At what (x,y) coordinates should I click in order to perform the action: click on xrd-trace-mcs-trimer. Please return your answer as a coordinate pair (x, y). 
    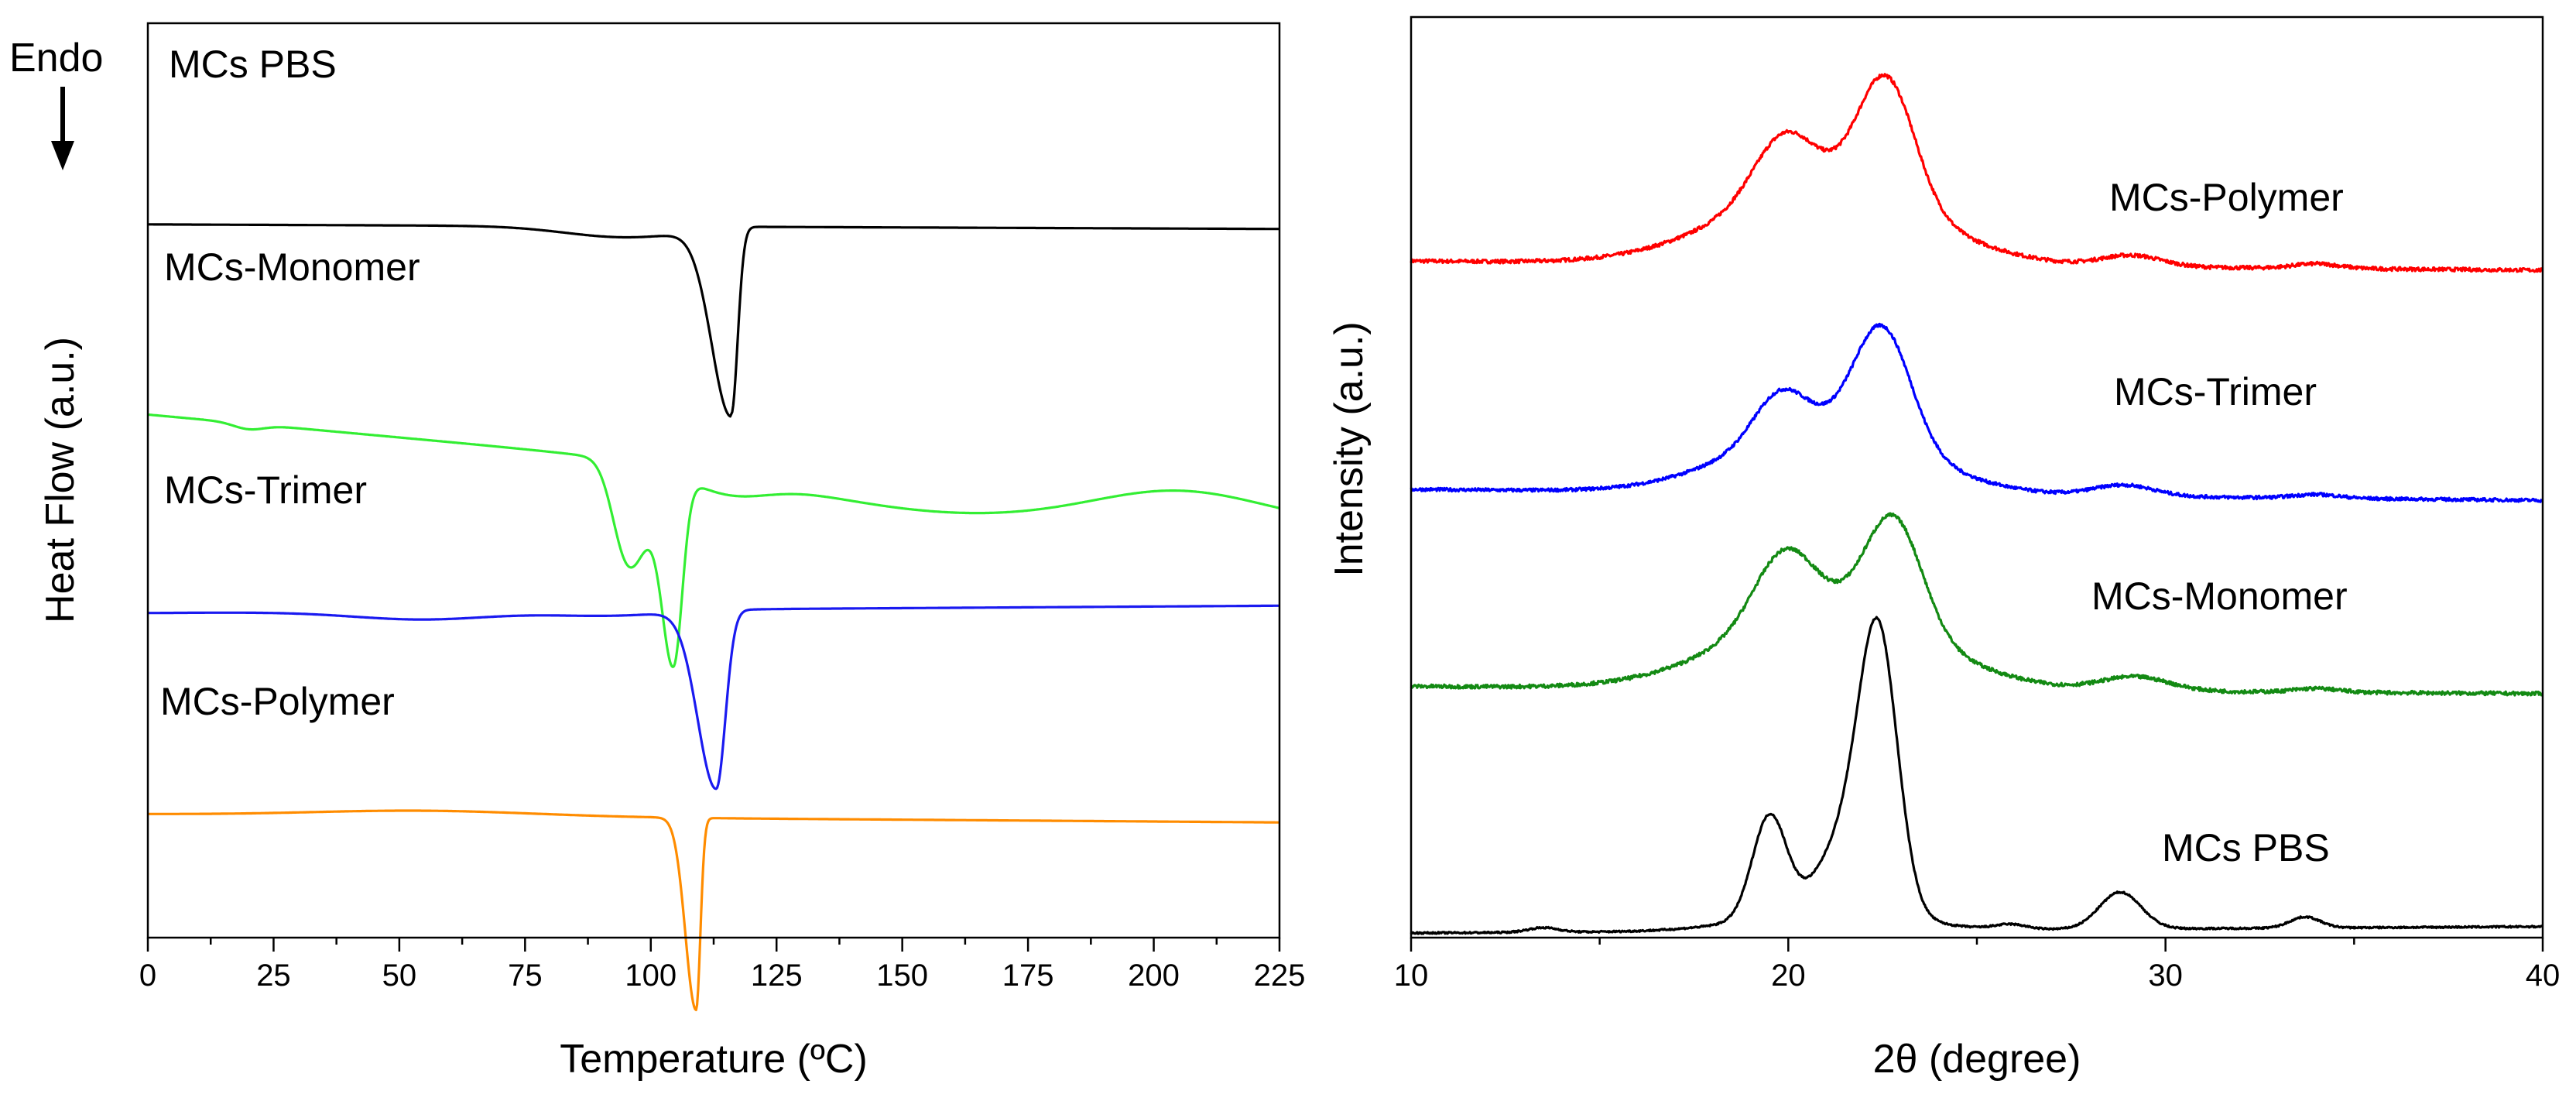
    Looking at the image, I should click on (1977, 412).